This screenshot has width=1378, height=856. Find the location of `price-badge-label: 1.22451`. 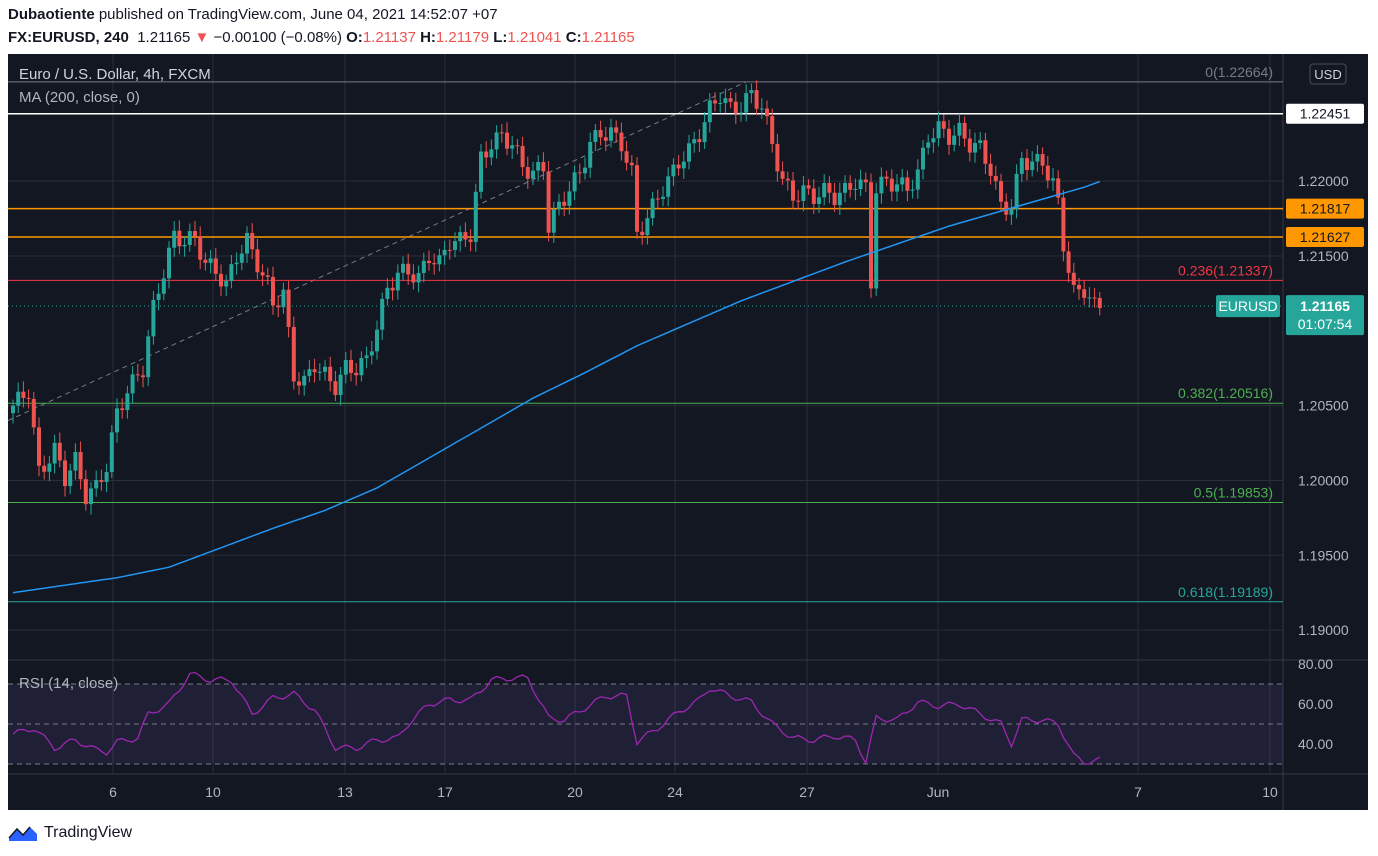

price-badge-label: 1.22451 is located at coordinates (1325, 114).